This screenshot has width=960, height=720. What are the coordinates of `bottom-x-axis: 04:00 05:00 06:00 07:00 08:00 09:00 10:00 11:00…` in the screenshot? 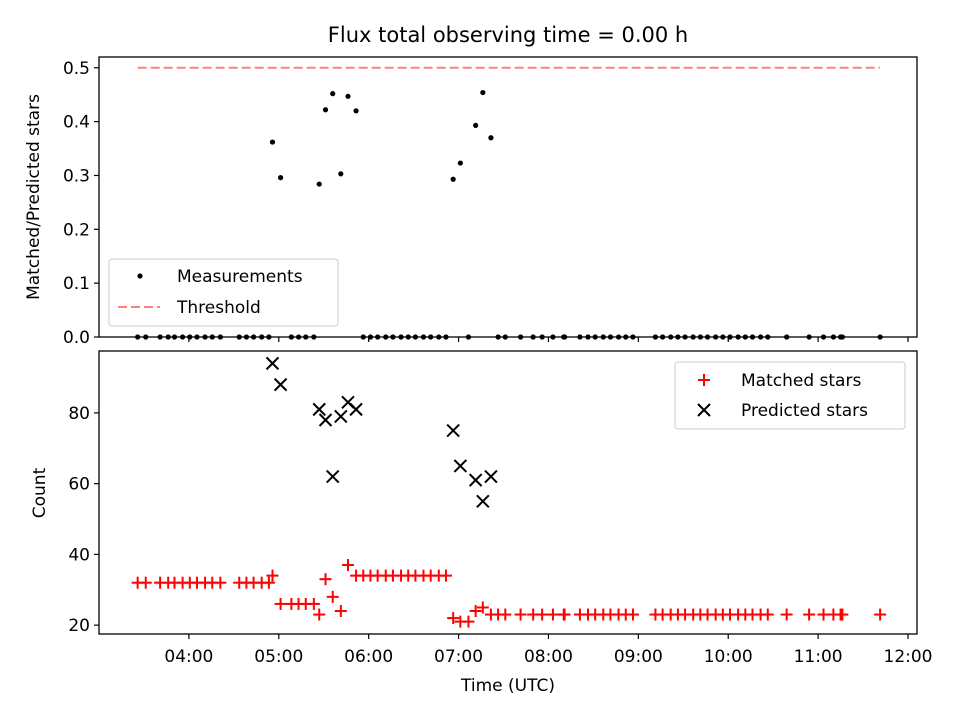 It's located at (548, 650).